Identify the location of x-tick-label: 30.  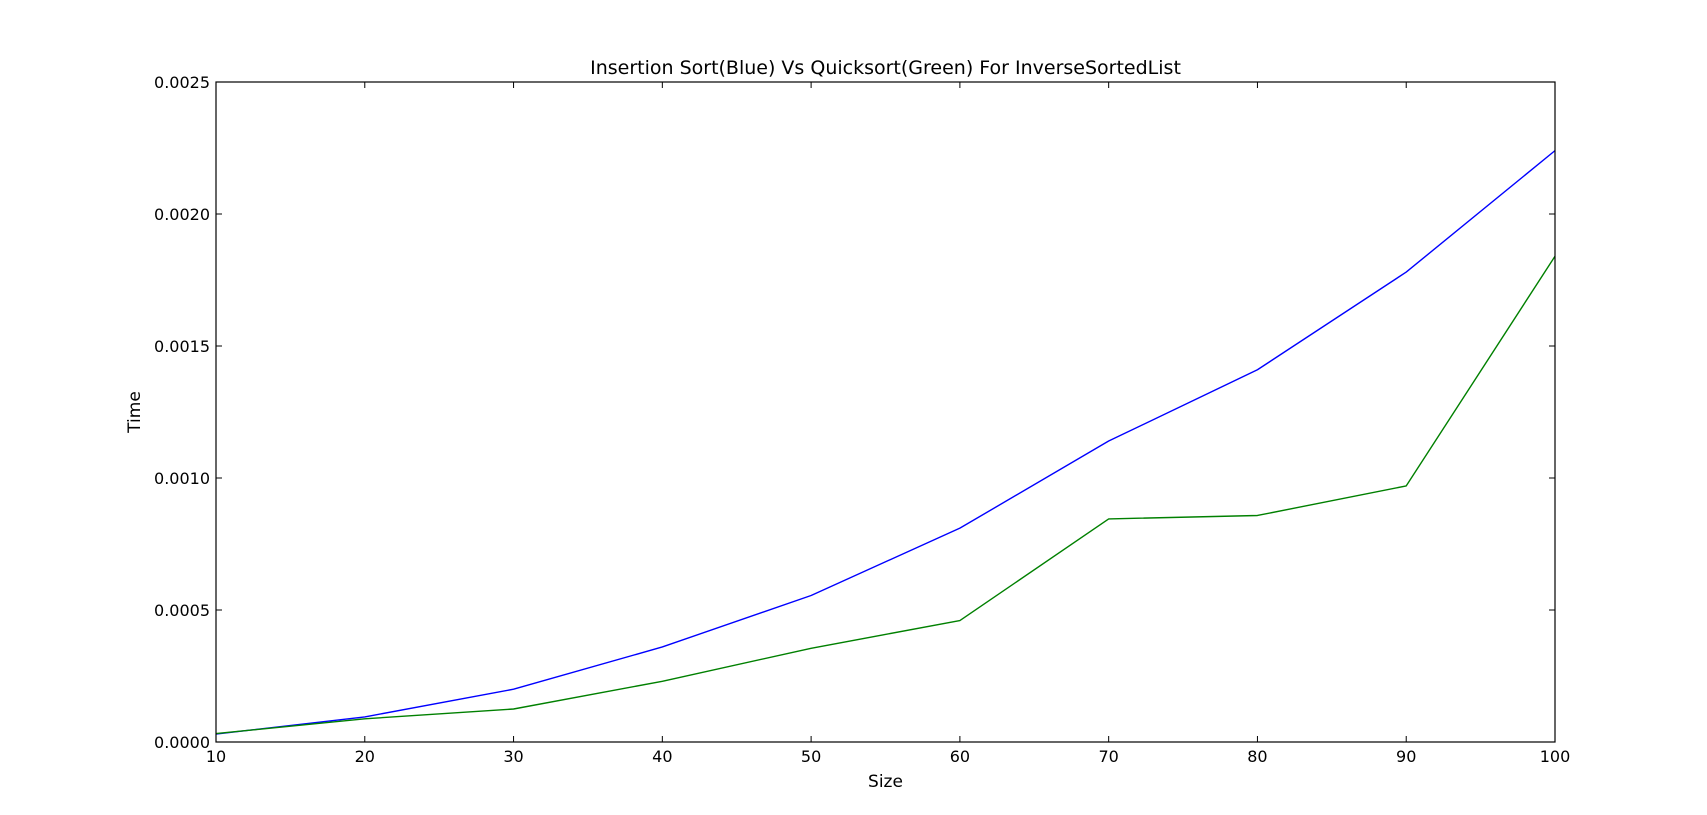
(513, 756).